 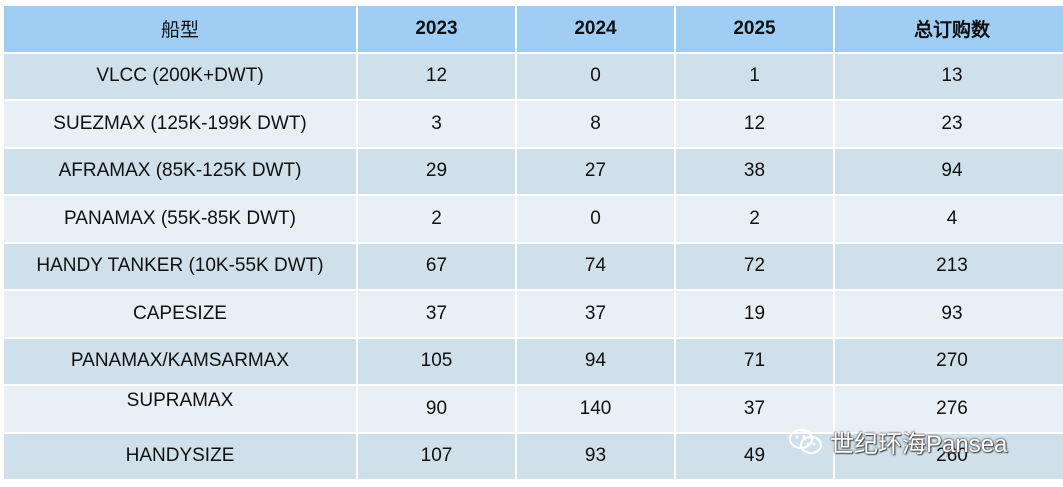 I want to click on table-row: PANAMAX (55K-85K DWT) 2 0 2 4, so click(x=533, y=219).